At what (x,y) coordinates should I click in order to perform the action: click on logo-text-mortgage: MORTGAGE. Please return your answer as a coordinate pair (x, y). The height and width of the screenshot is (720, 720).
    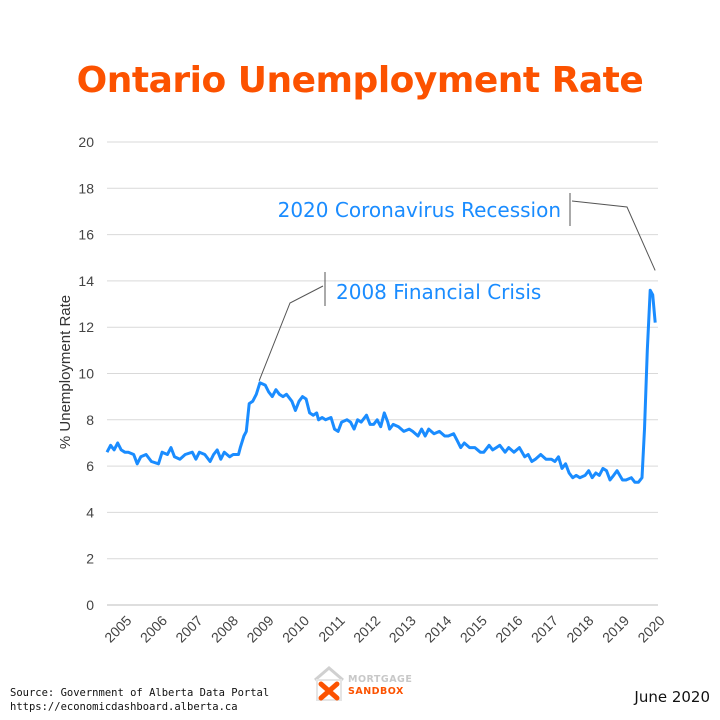
    Looking at the image, I should click on (380, 679).